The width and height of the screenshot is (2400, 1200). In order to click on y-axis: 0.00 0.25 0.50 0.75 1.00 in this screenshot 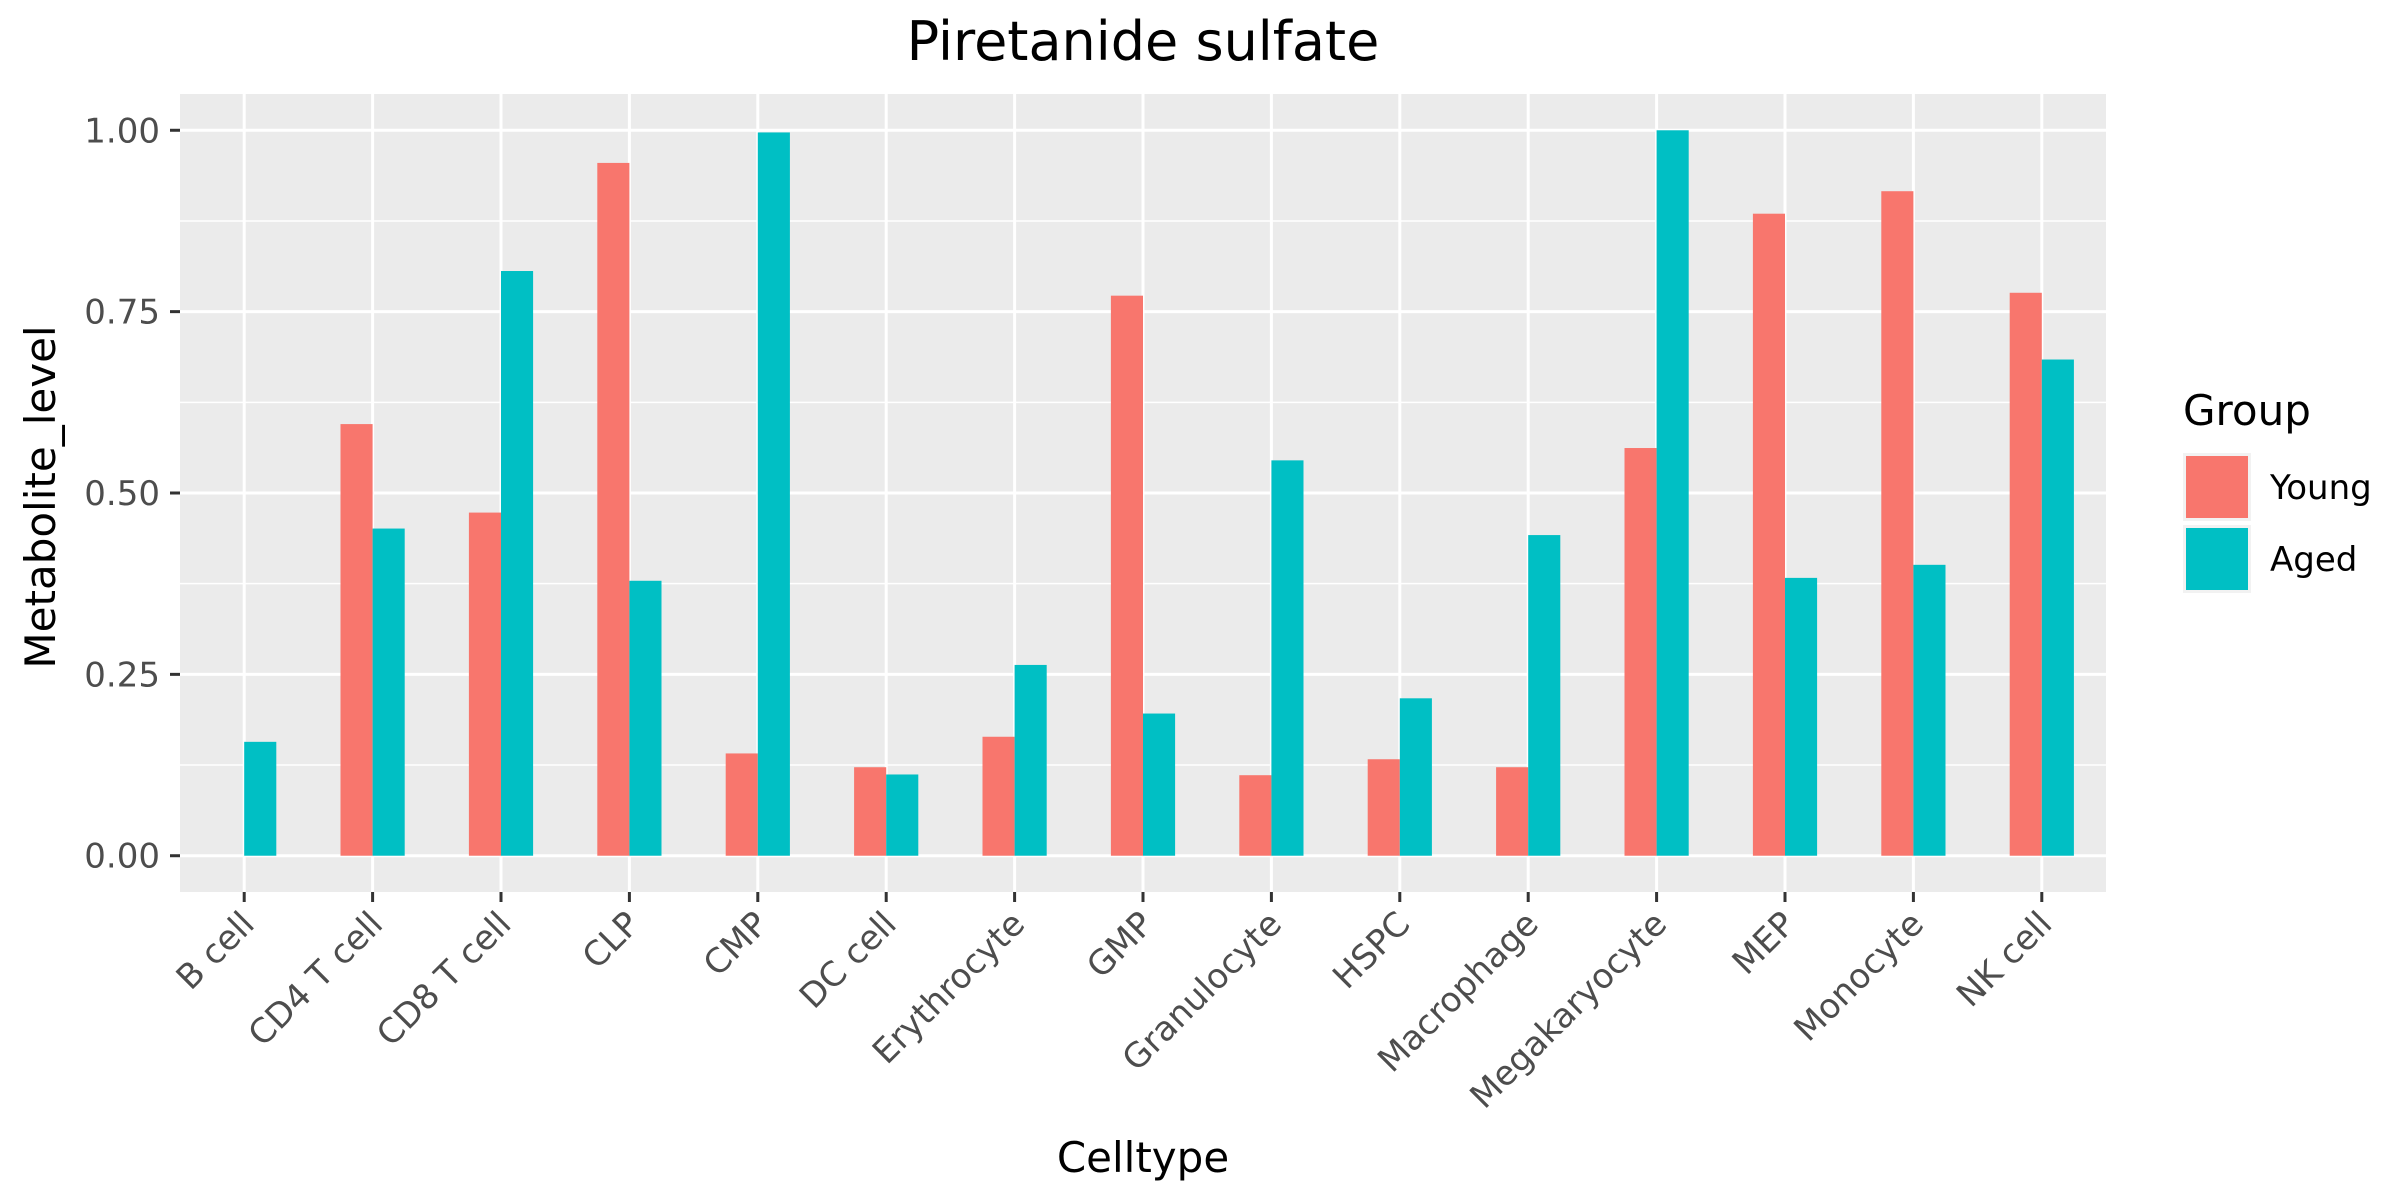, I will do `click(132, 494)`.